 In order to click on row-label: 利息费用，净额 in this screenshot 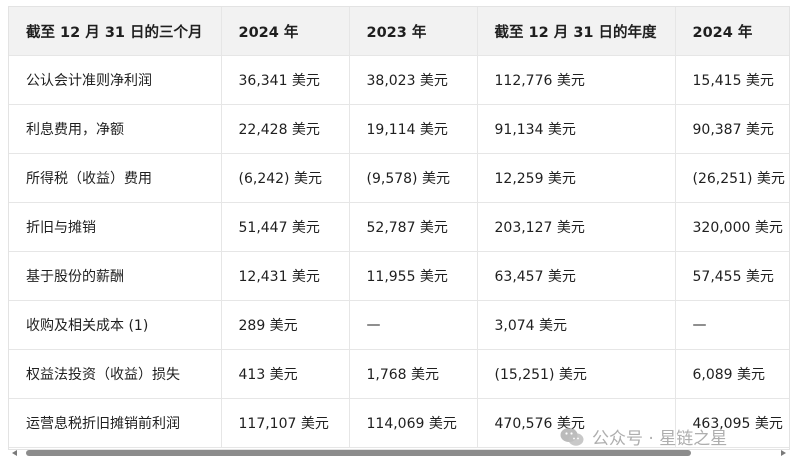, I will do `click(115, 129)`.